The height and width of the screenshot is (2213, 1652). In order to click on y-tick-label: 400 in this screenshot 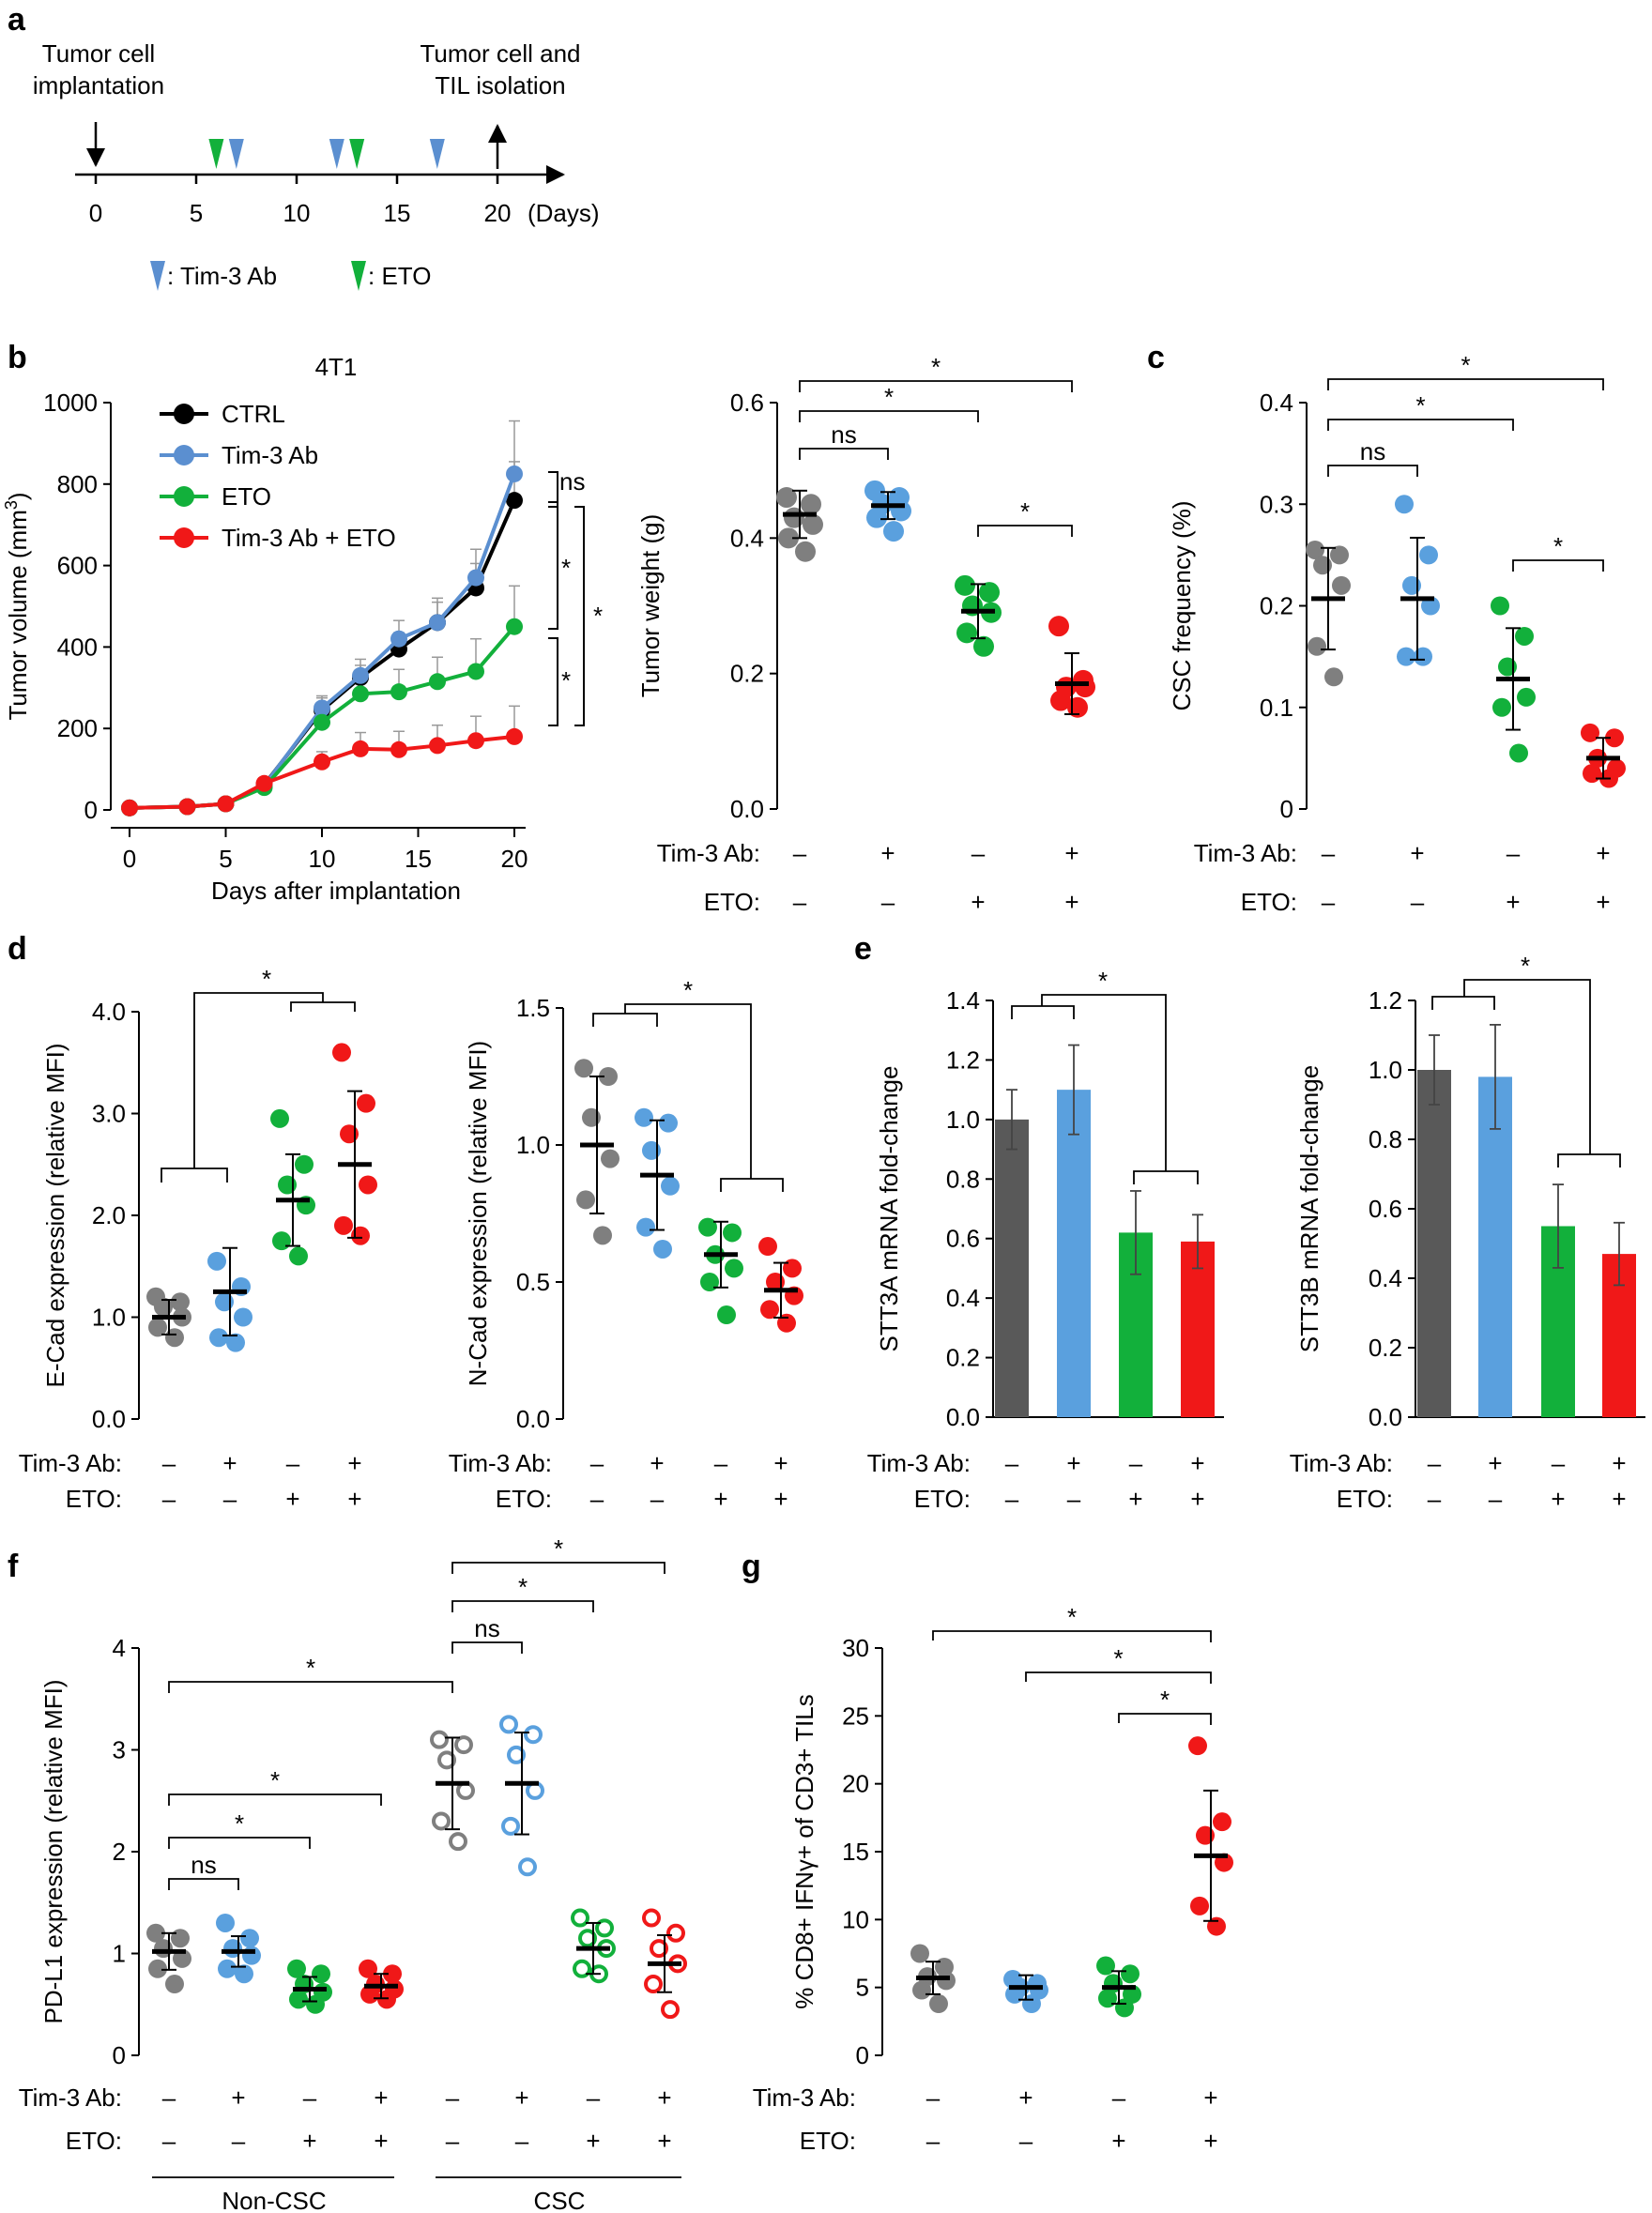, I will do `click(77, 647)`.